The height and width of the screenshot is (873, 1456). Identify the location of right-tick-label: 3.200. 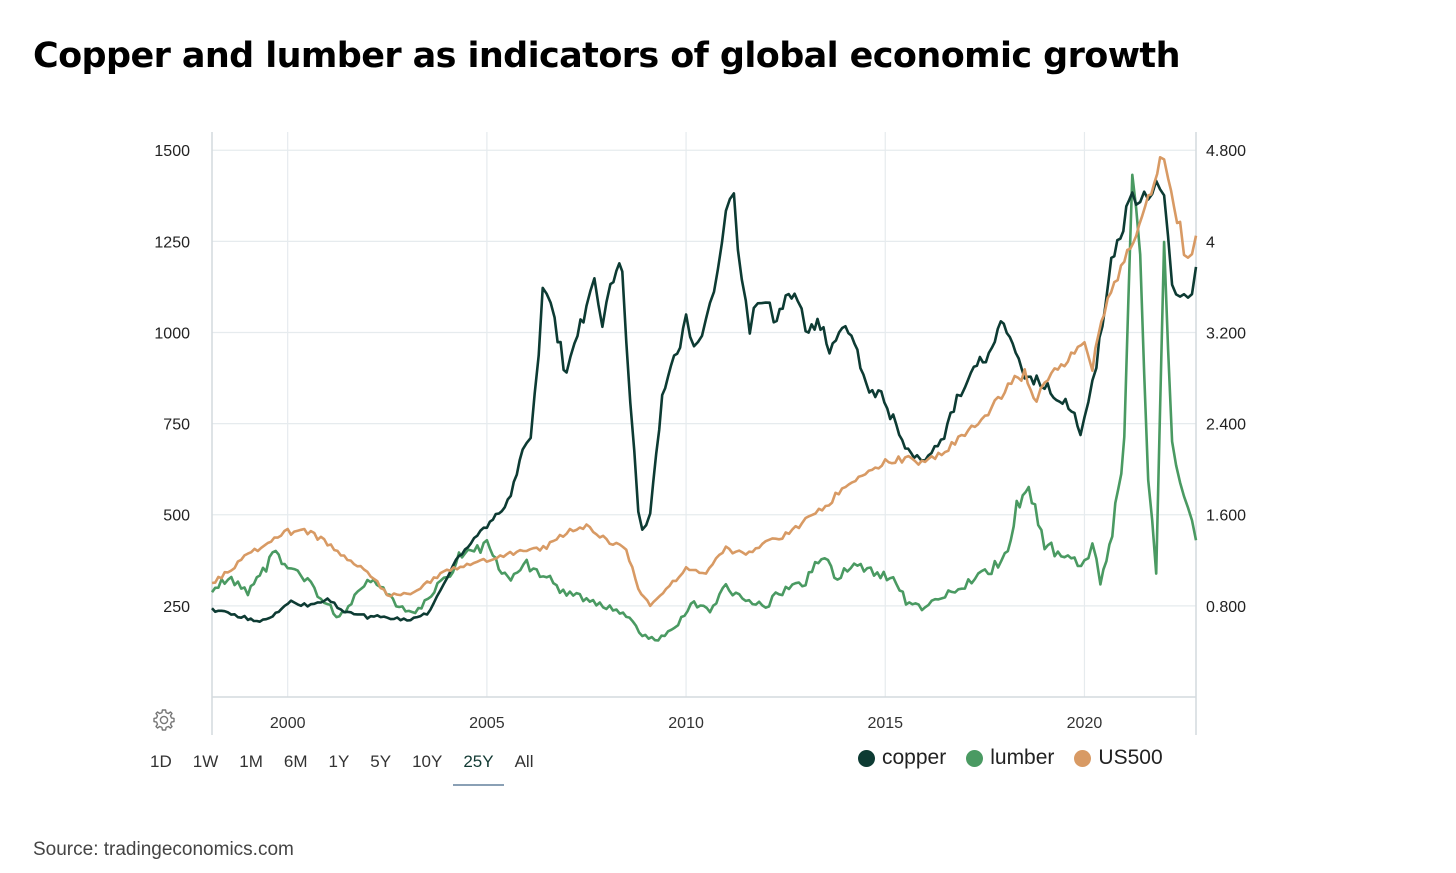
(1226, 333).